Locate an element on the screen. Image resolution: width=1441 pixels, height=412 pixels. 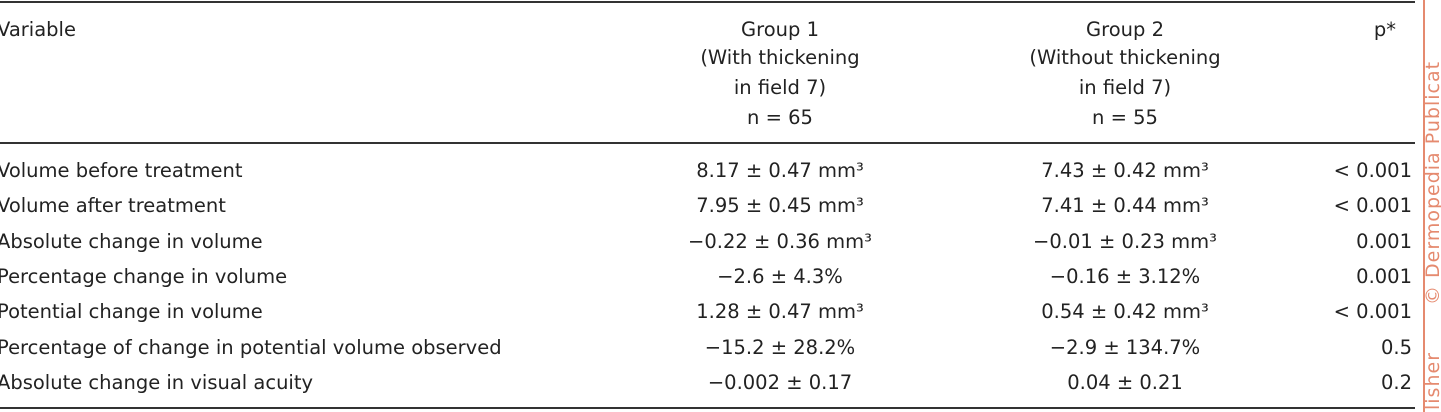
header-cell: n = 65 is located at coordinates (780, 117).